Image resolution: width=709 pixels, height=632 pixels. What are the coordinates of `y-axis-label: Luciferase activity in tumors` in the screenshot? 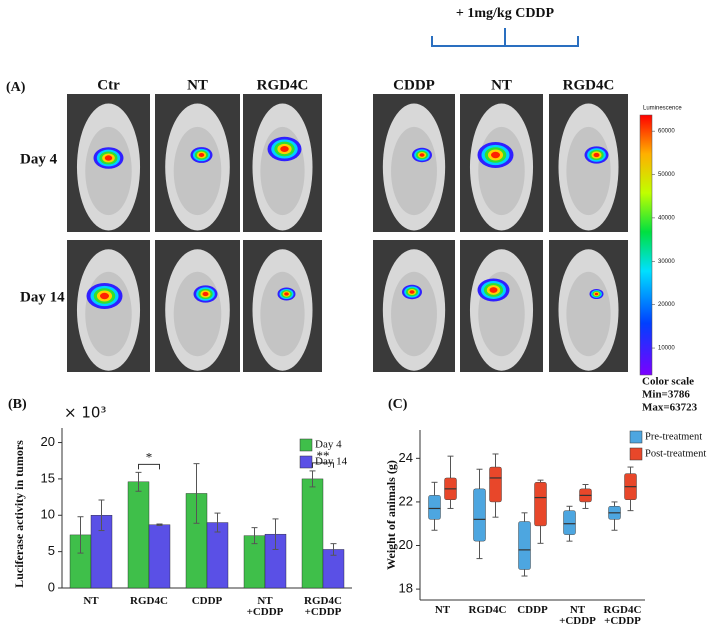 It's located at (19, 514).